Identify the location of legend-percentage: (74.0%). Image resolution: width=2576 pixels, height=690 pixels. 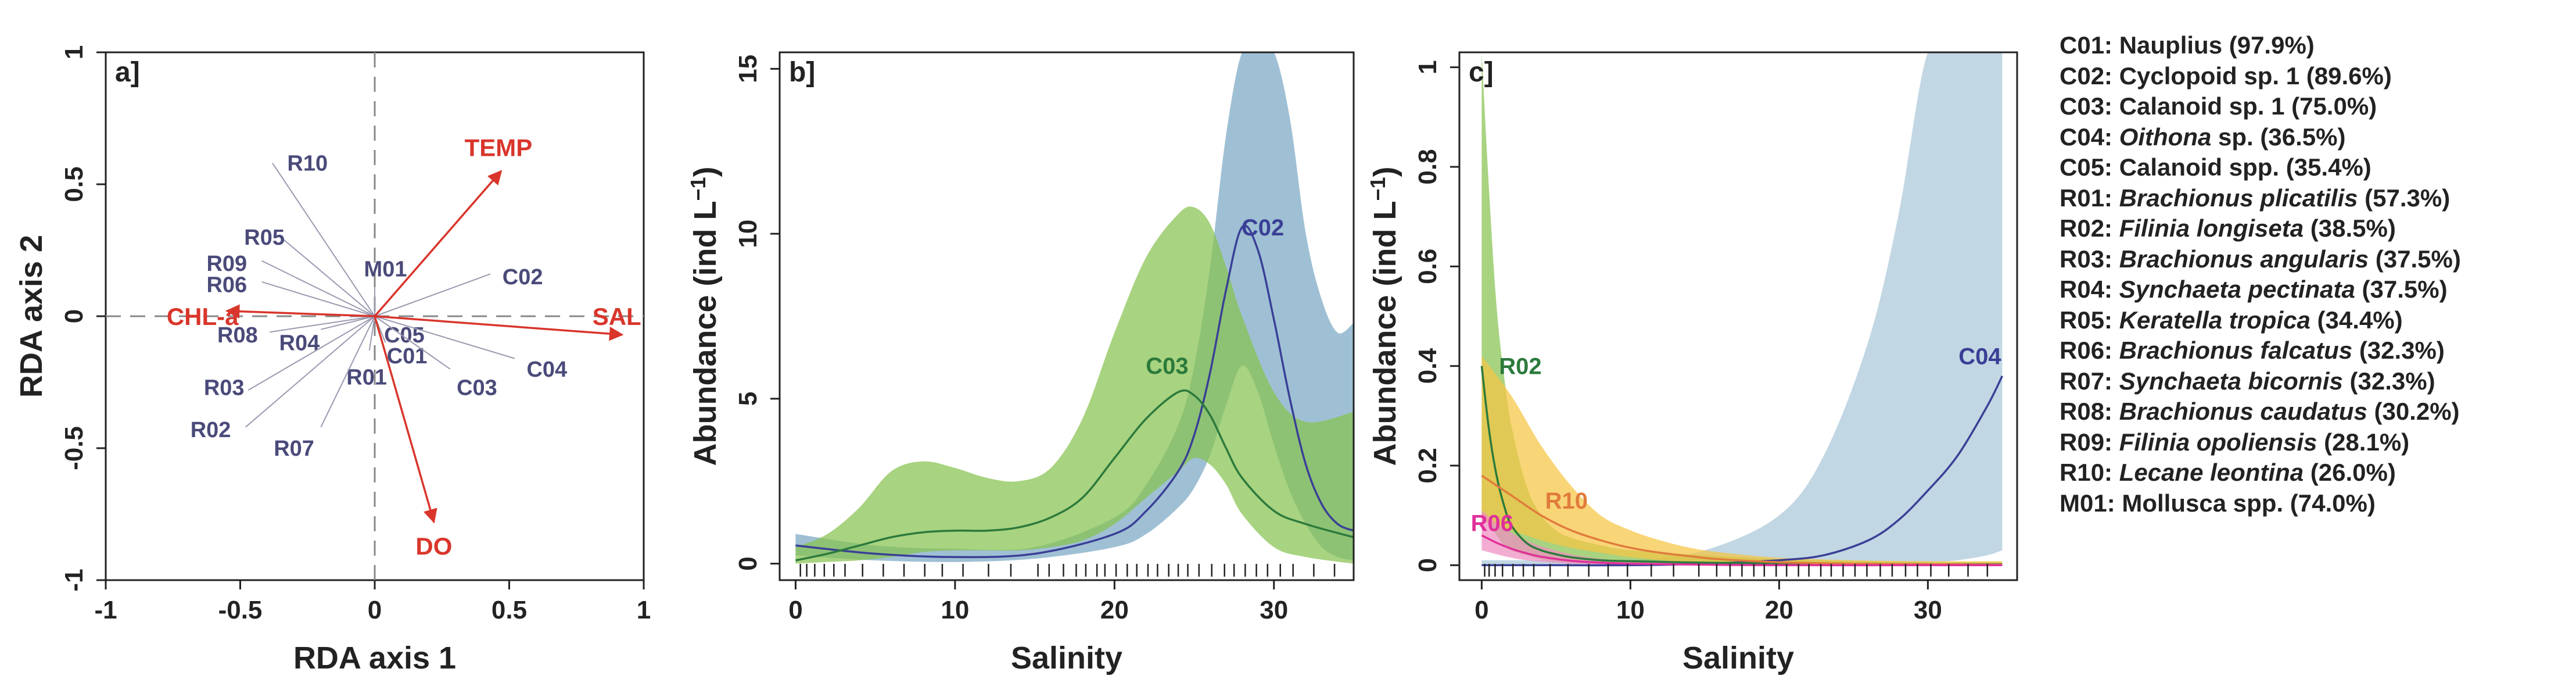
(2329, 503).